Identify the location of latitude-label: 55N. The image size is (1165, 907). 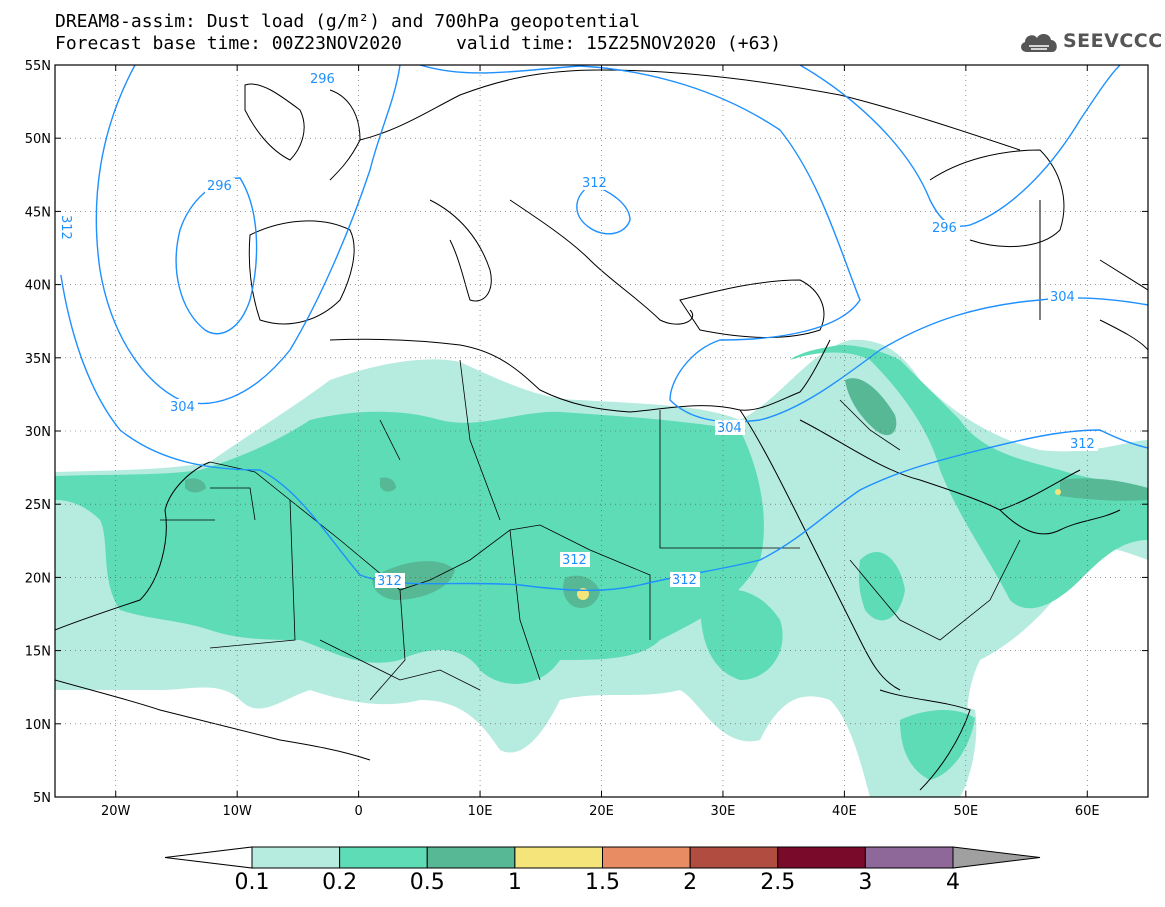
(38, 66).